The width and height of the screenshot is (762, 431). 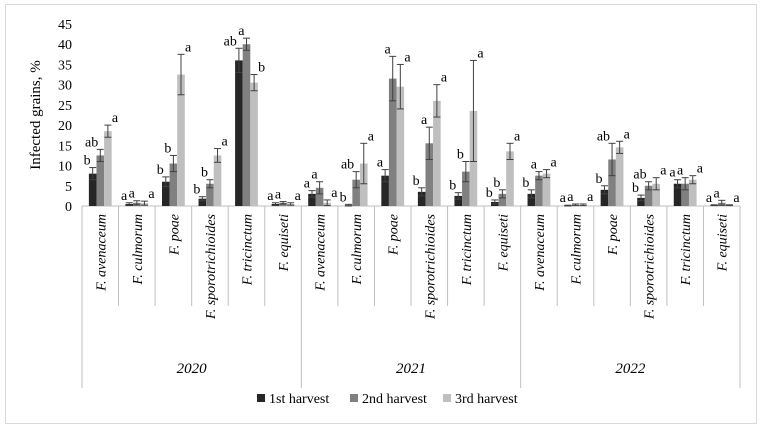 What do you see at coordinates (65, 86) in the screenshot?
I see `y-tick-label: 30` at bounding box center [65, 86].